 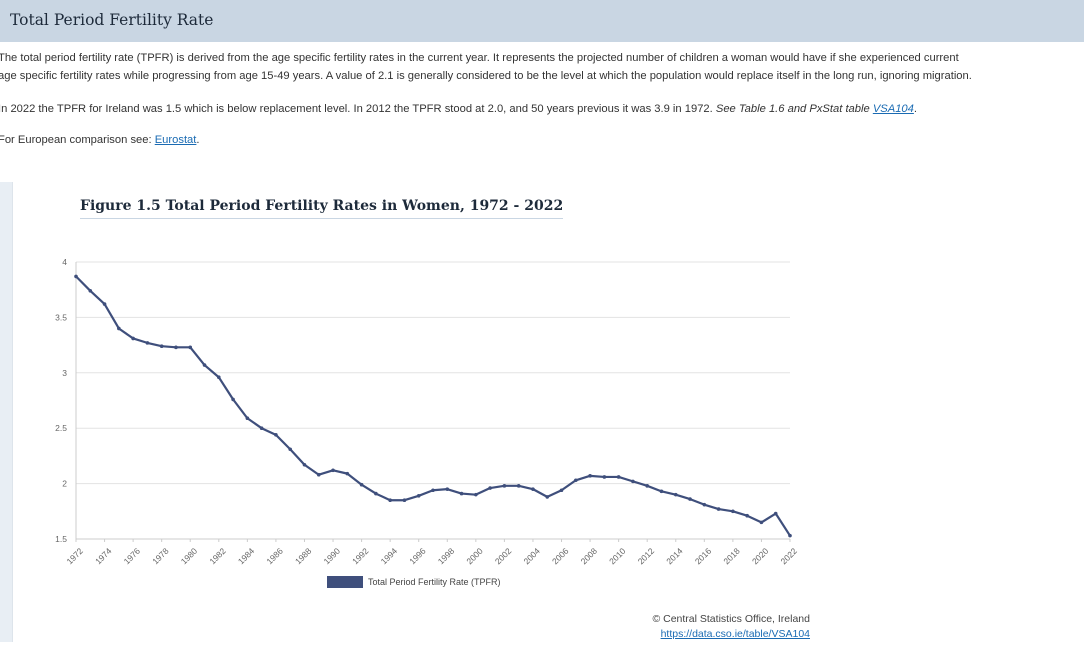 What do you see at coordinates (61, 317) in the screenshot?
I see `y-tick-label: 3.5` at bounding box center [61, 317].